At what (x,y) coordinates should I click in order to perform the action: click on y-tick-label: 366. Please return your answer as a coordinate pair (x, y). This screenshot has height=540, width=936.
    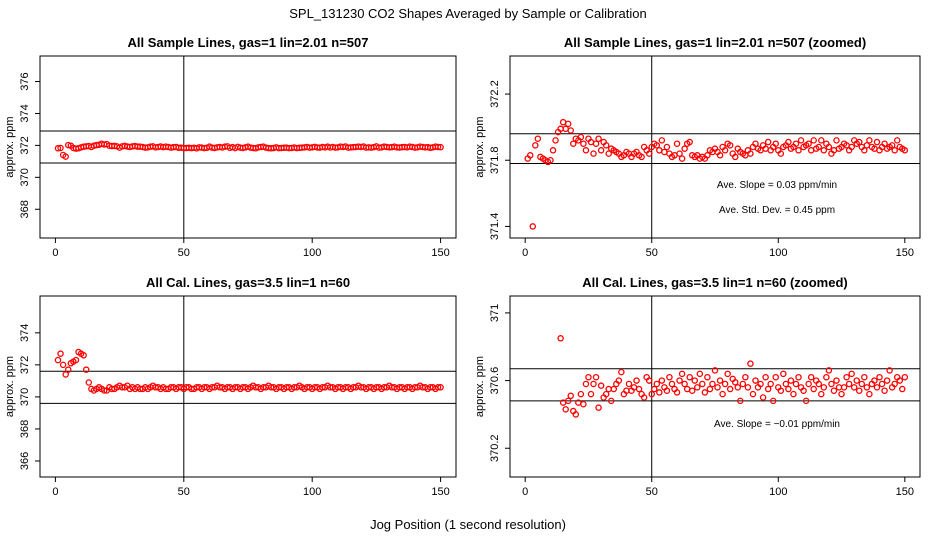
    Looking at the image, I should click on (25, 461).